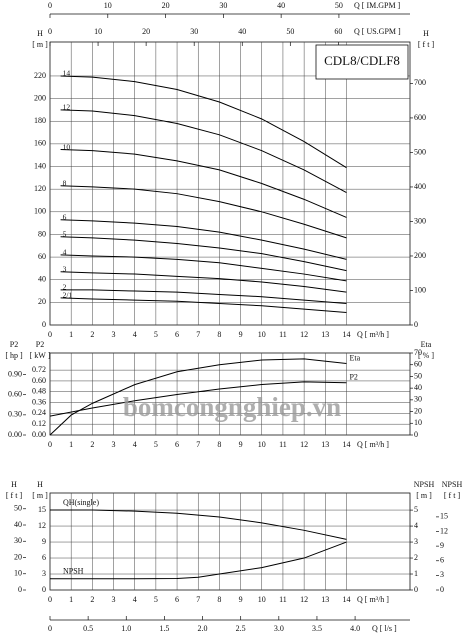 The height and width of the screenshot is (638, 469). I want to click on top-tick-label: 20, so click(166, 5).